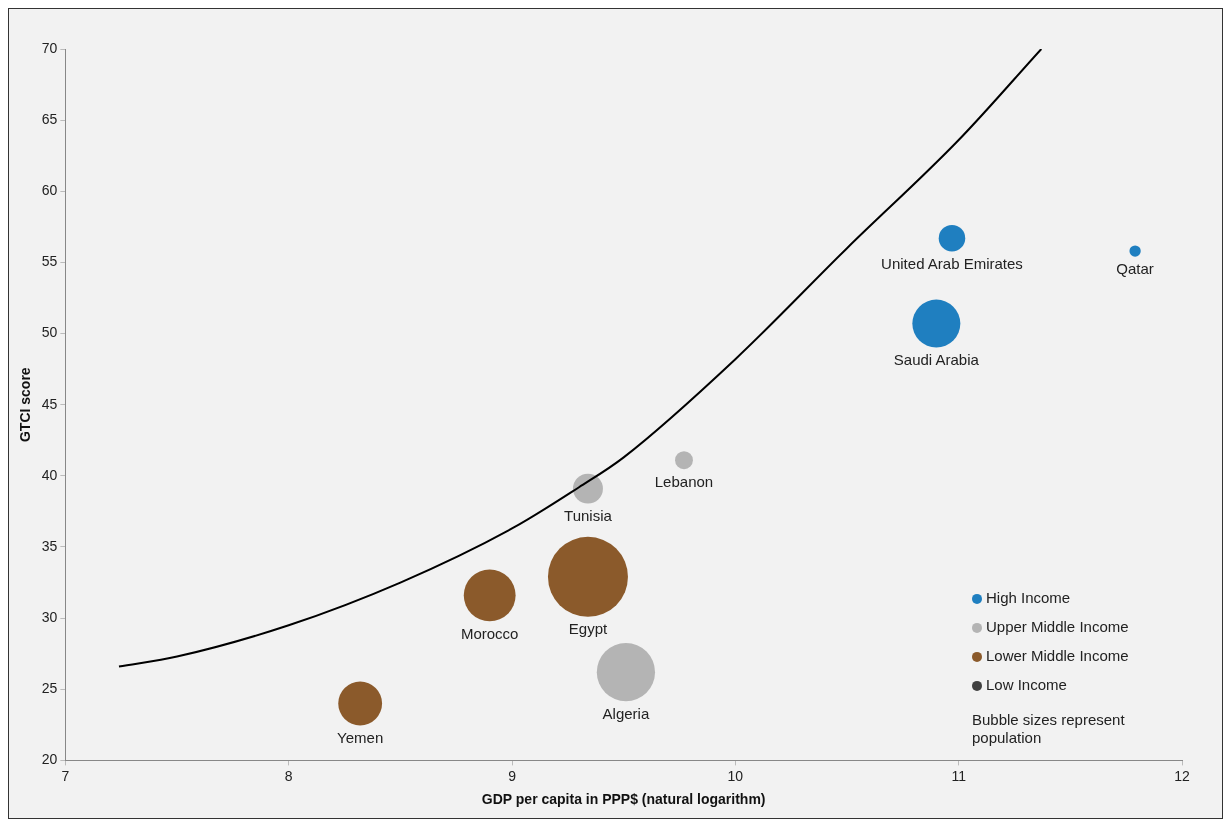  What do you see at coordinates (65, 775) in the screenshot?
I see `x-tick-label: 7` at bounding box center [65, 775].